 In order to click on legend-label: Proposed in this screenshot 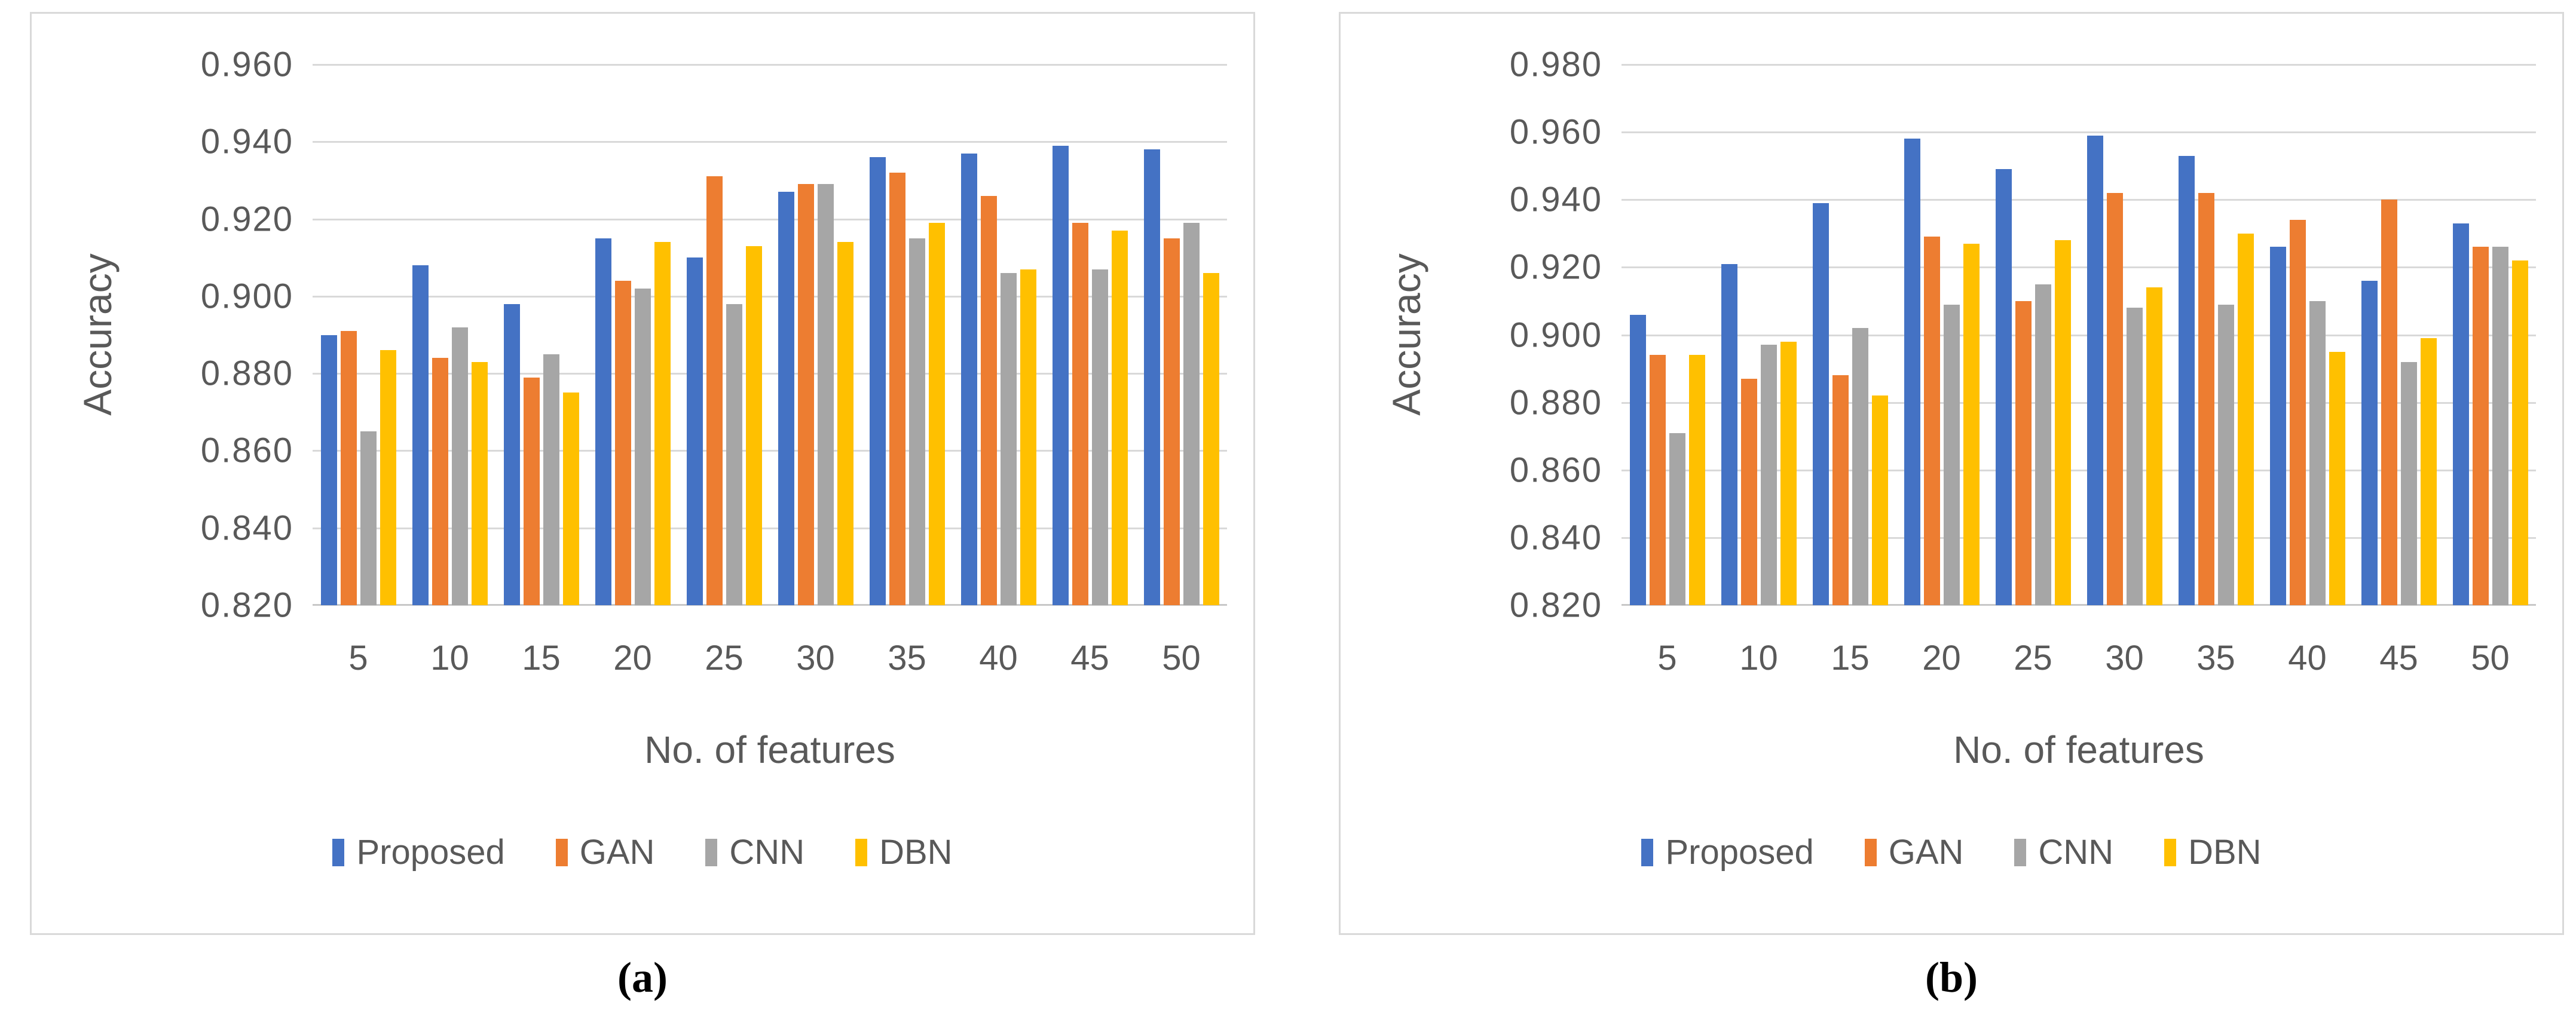, I will do `click(1739, 852)`.